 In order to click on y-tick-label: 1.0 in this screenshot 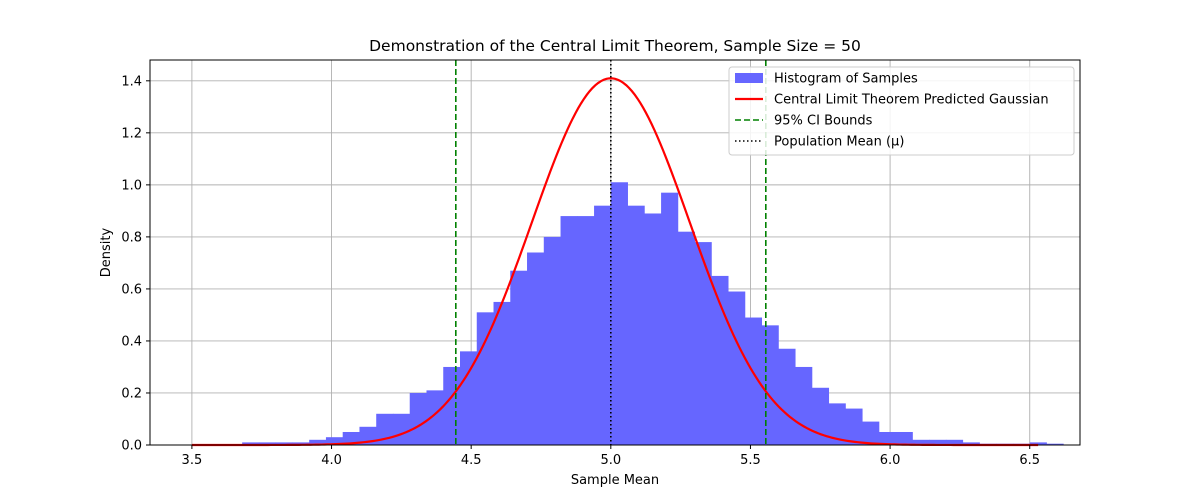, I will do `click(131, 185)`.